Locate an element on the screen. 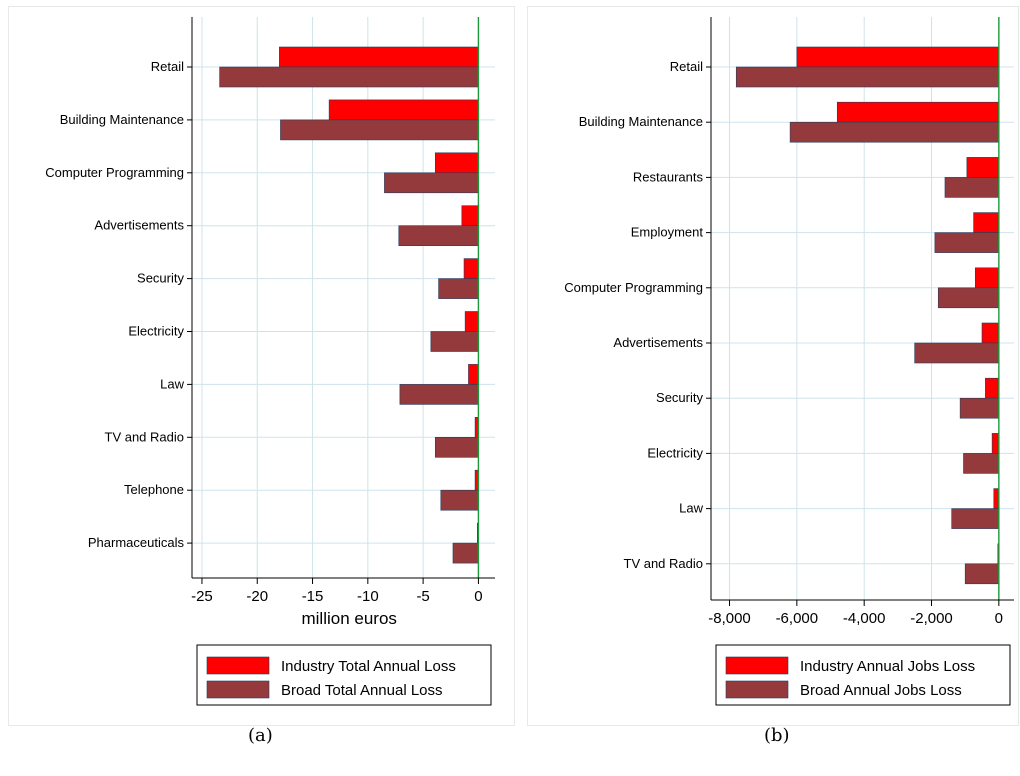  legend-label-1: Broad Annual Jobs Loss is located at coordinates (881, 690).